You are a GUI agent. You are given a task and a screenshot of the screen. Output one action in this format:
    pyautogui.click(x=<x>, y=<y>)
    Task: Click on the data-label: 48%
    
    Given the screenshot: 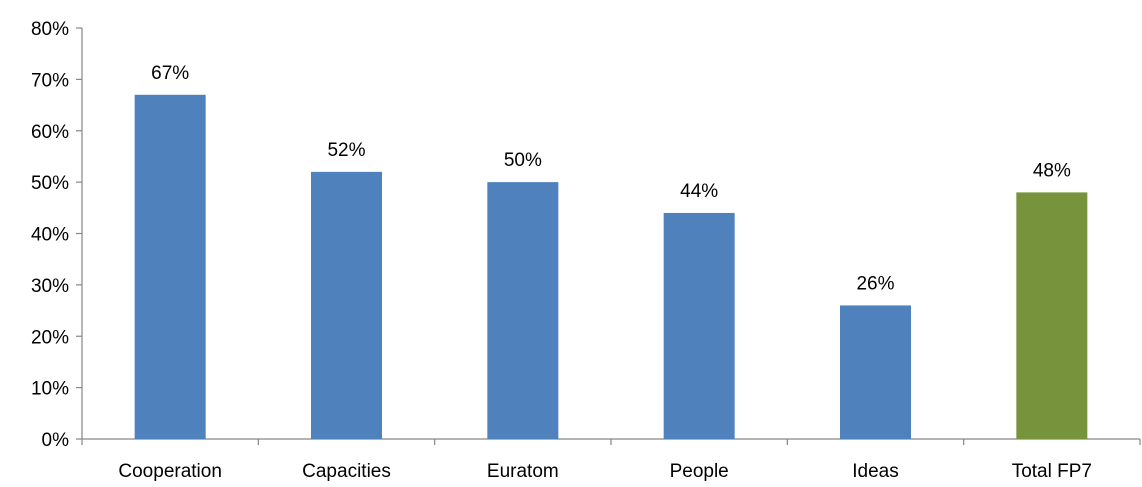 What is the action you would take?
    pyautogui.click(x=1052, y=170)
    